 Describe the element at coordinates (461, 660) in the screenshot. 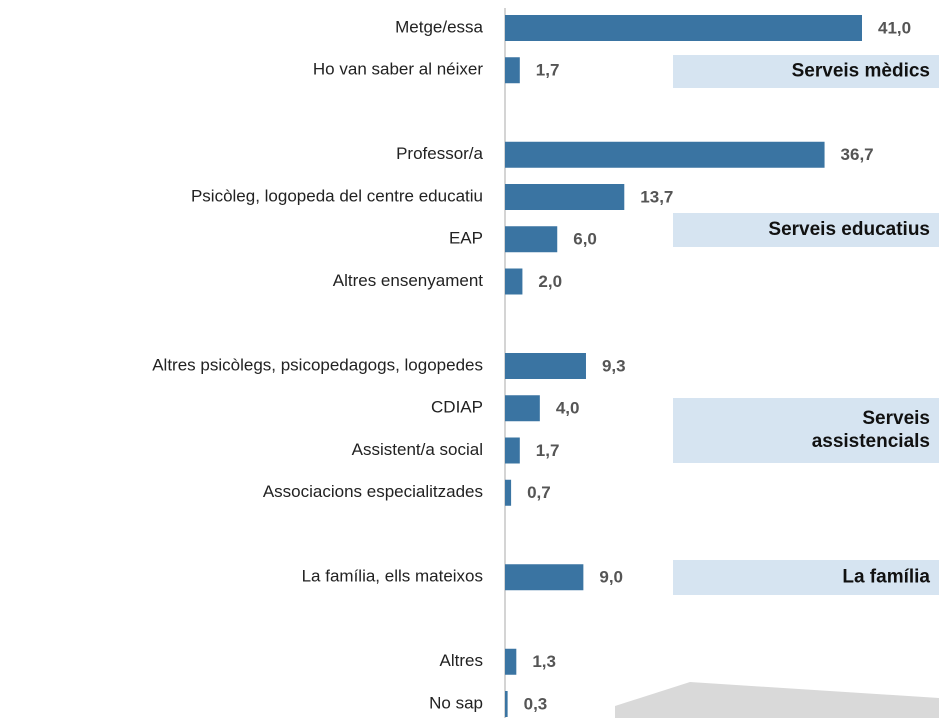

I see `category-label: Altres` at that location.